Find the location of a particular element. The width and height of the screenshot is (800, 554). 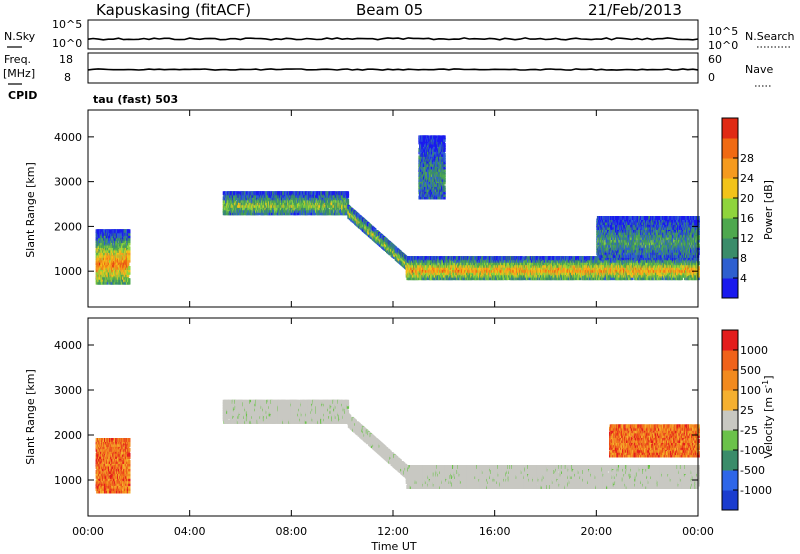

freq-left-label: Freq. is located at coordinates (17, 59).